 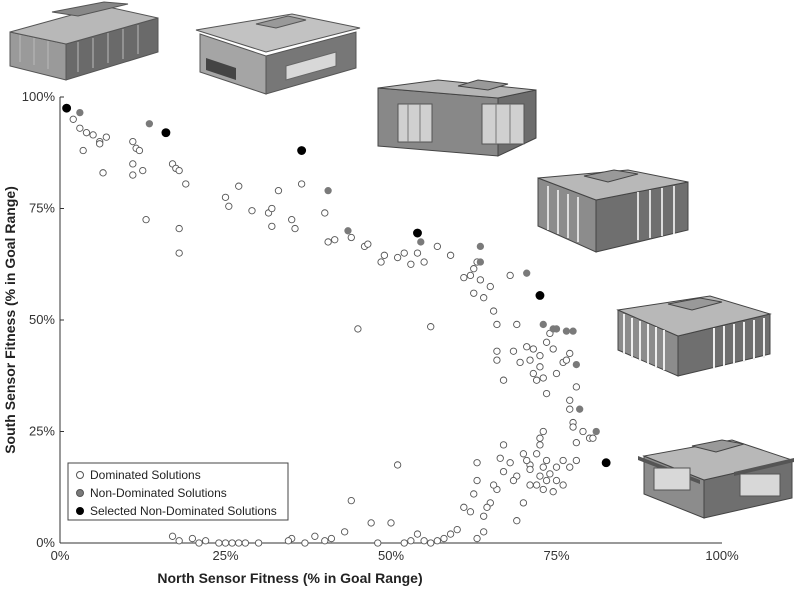 What do you see at coordinates (60, 555) in the screenshot?
I see `x-tick-label: 0%` at bounding box center [60, 555].